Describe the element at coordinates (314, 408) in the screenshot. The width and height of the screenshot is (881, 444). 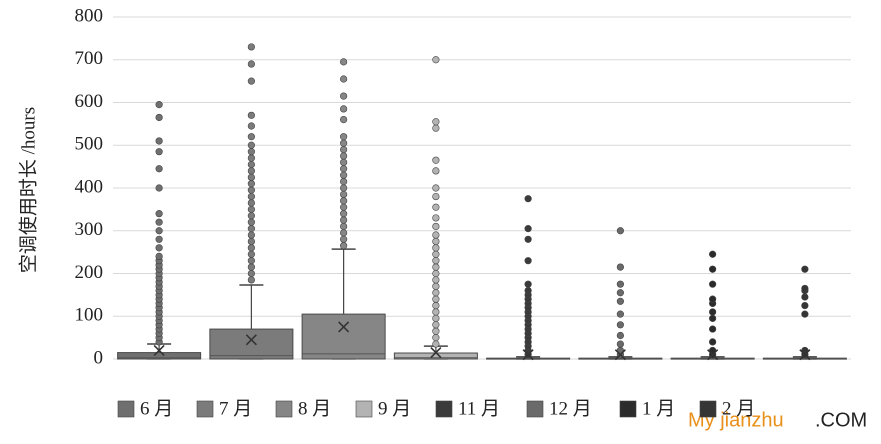
I see `legend-label: 8 月` at that location.